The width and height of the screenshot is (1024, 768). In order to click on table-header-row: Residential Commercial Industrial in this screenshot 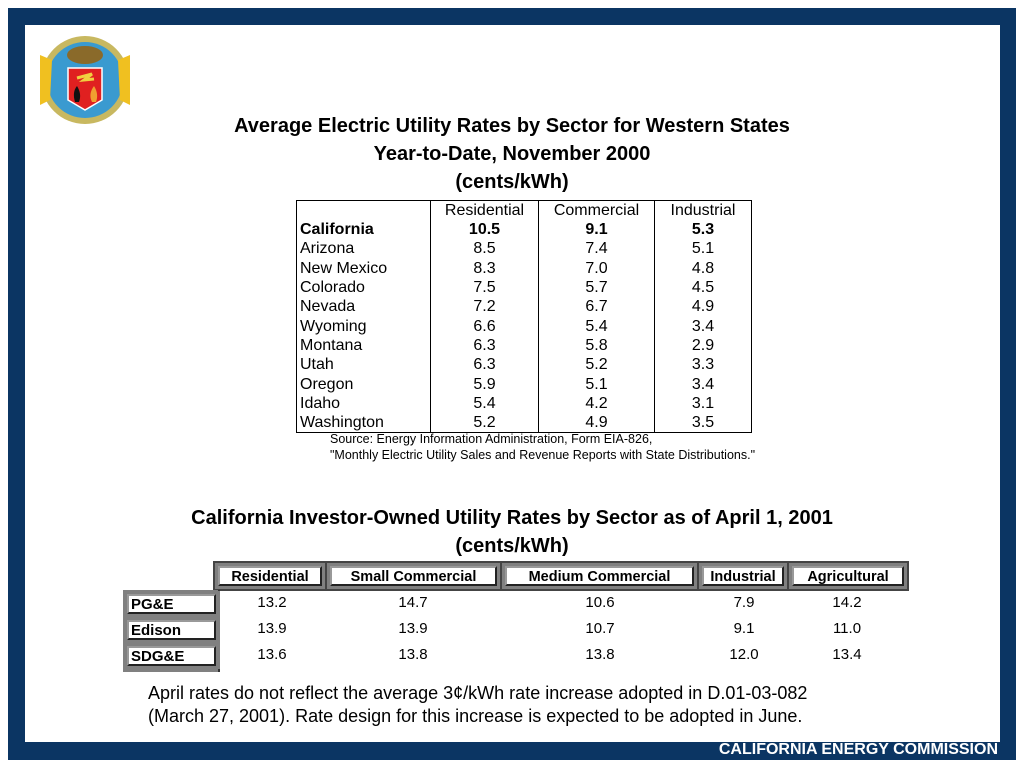, I will do `click(524, 210)`.